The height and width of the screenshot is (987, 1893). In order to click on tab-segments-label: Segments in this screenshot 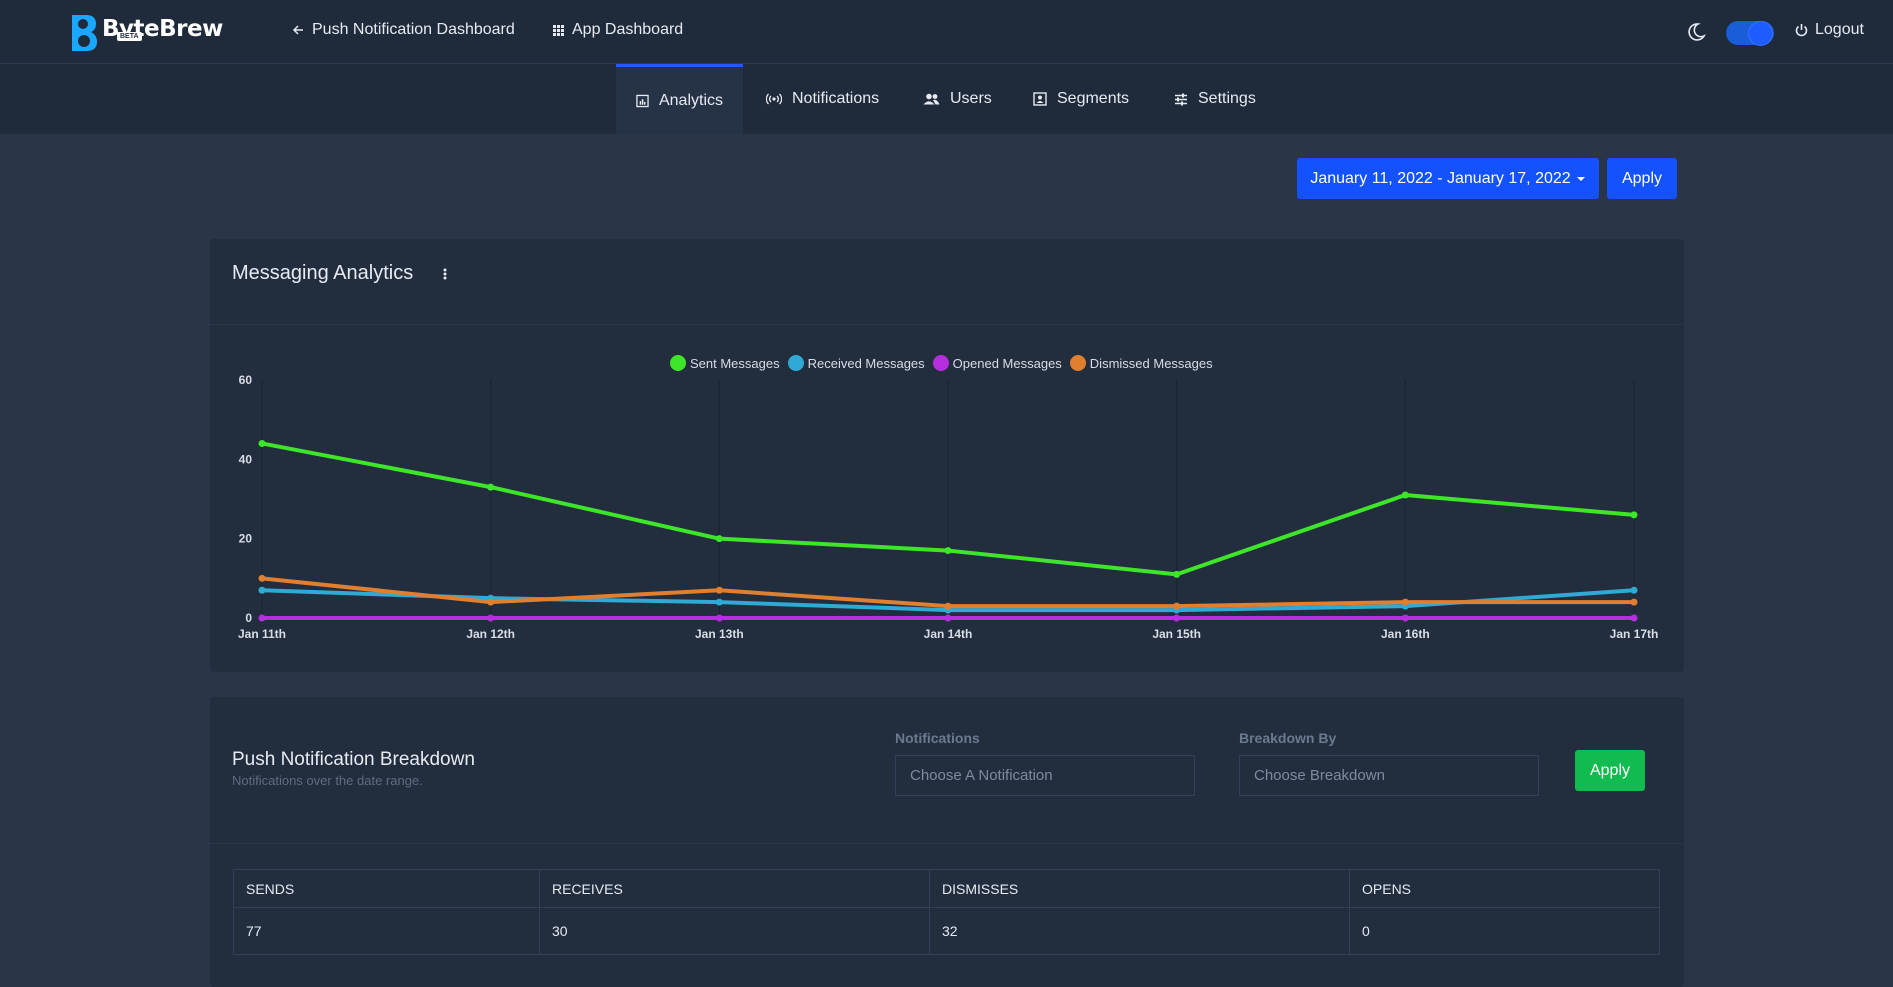, I will do `click(1093, 98)`.